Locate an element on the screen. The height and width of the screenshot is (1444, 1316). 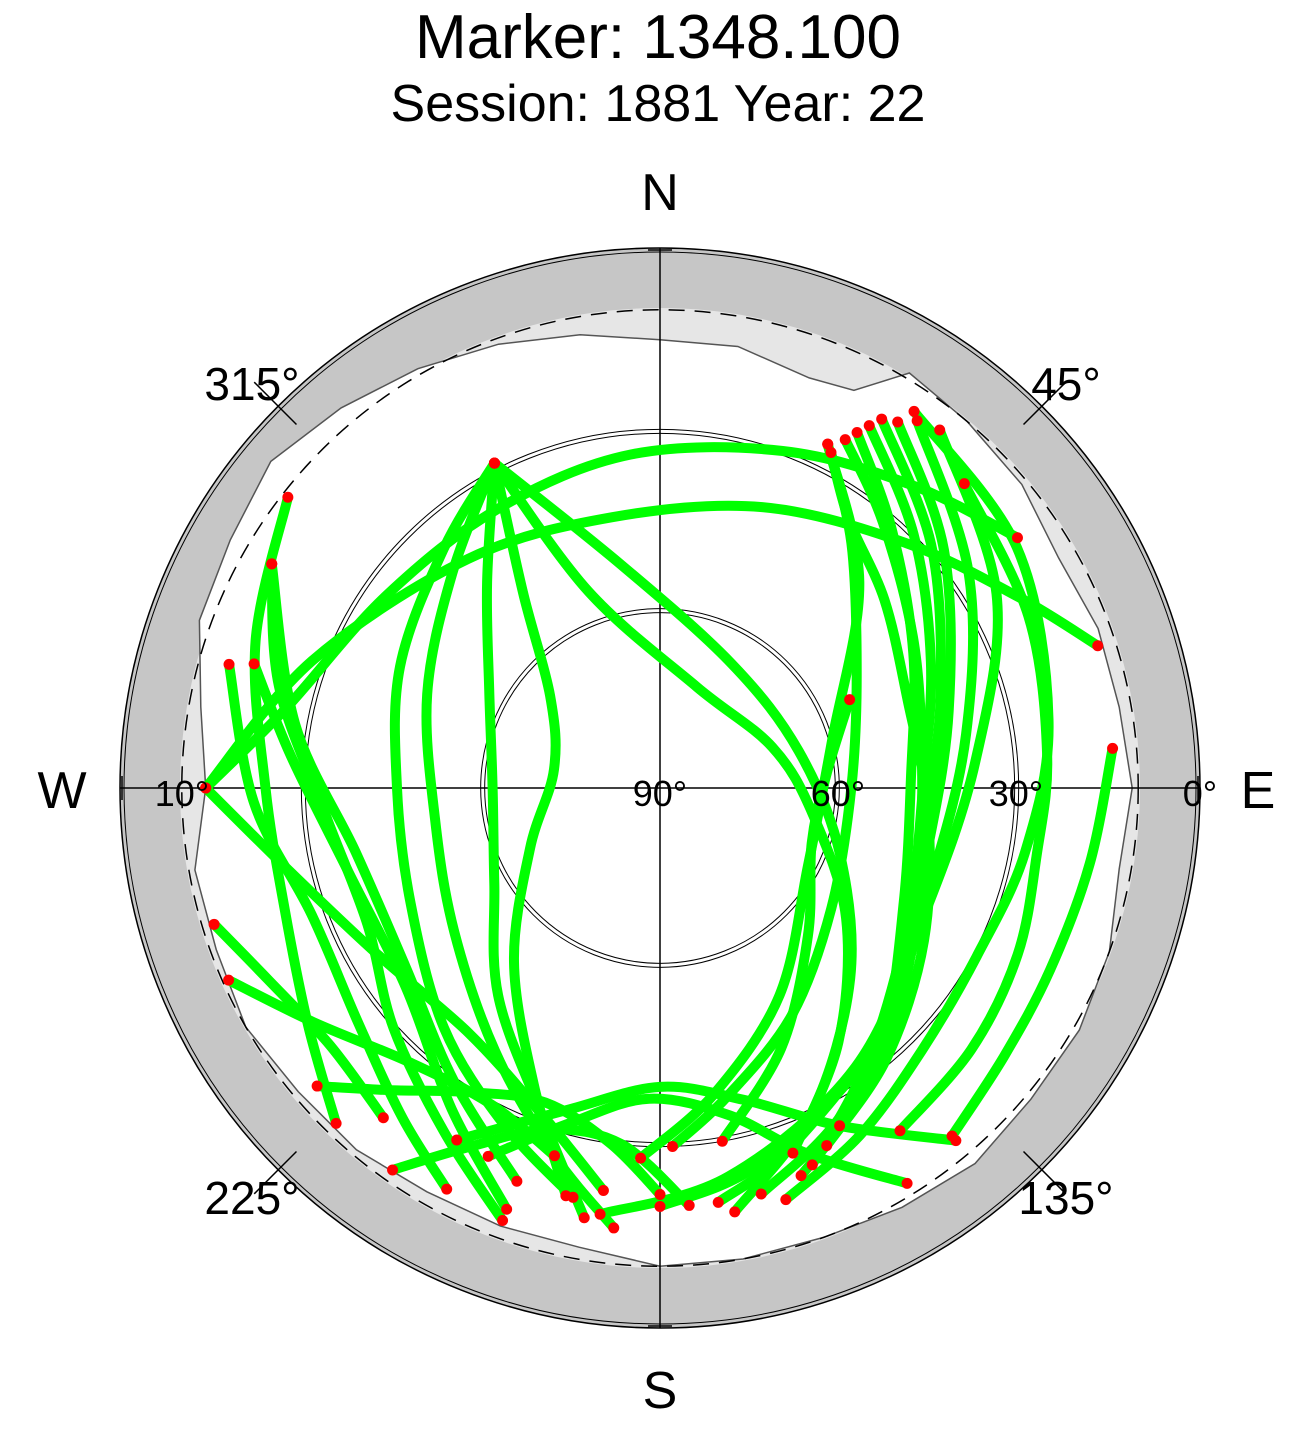
track-3-end-point is located at coordinates (840, 1126).